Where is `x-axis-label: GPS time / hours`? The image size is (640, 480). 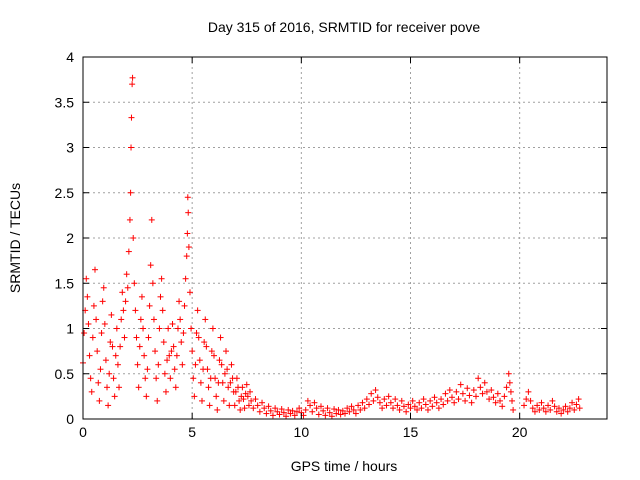
x-axis-label: GPS time / hours is located at coordinates (344, 466).